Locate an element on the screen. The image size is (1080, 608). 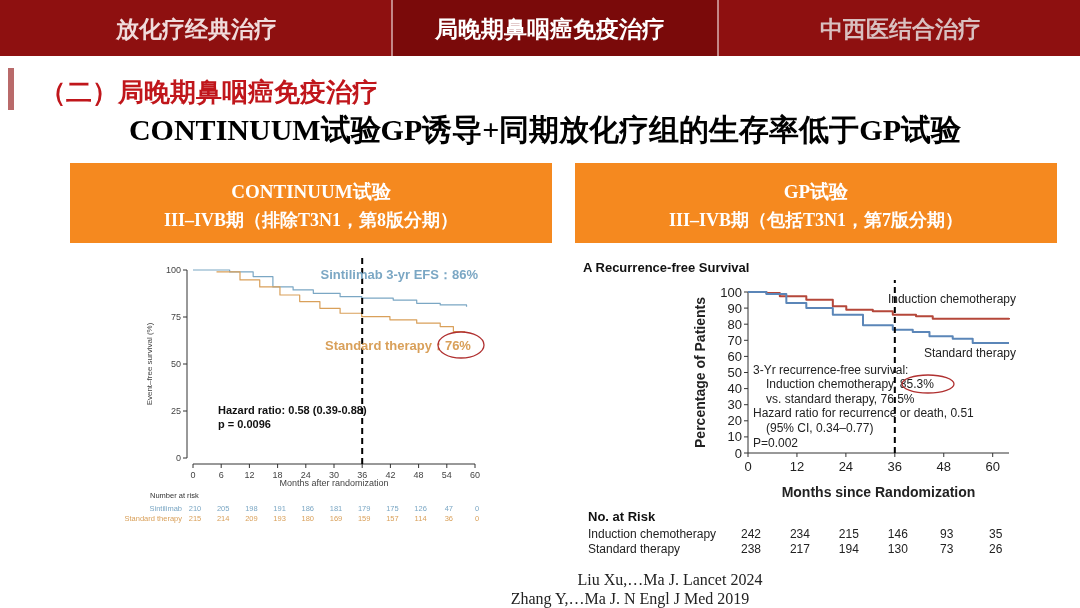
y-tick-label: 70 is located at coordinates (734, 340).